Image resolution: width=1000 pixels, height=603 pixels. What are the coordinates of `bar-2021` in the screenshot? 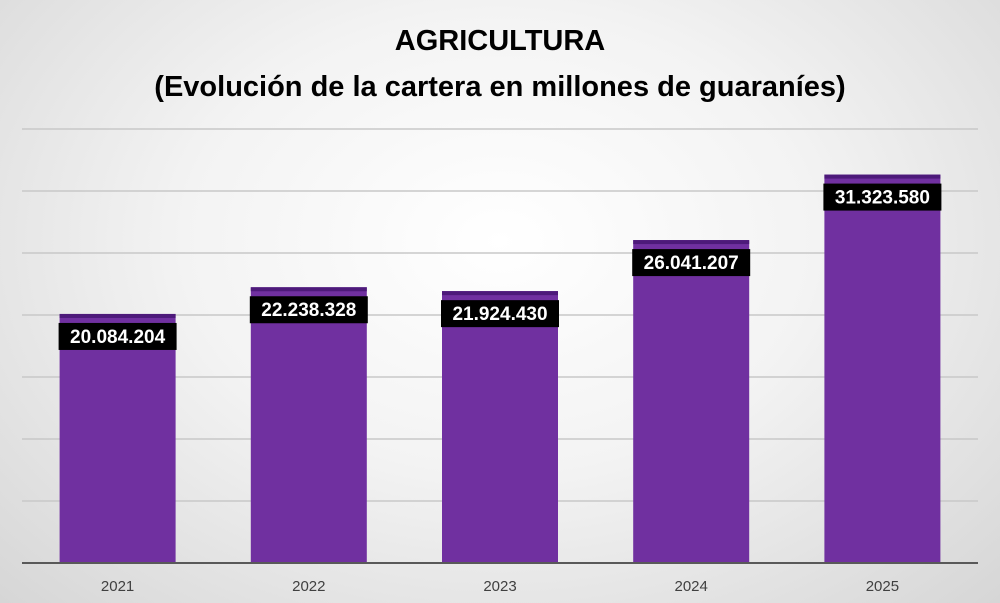 It's located at (117, 438).